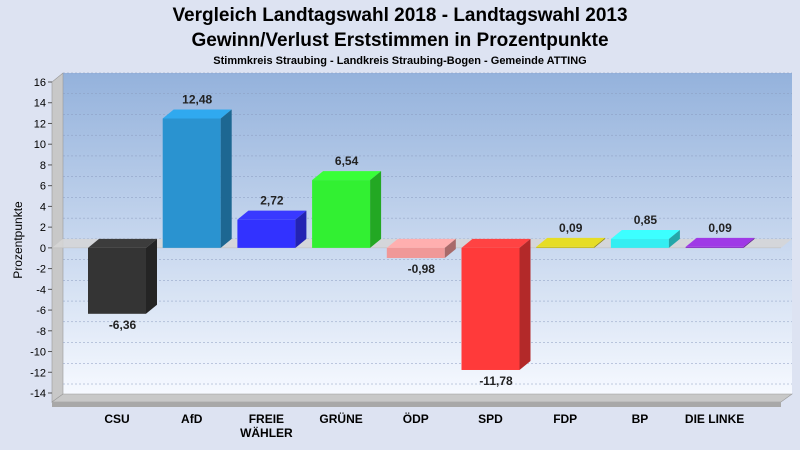 The image size is (800, 450). I want to click on y-tick-label: -8, so click(41, 332).